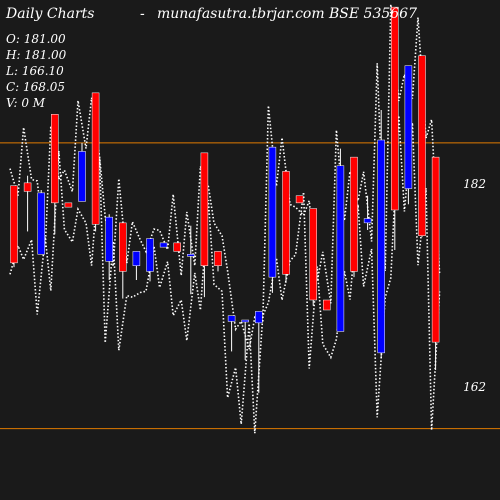 The height and width of the screenshot is (500, 500). I want to click on chart-title: Daily Charts, so click(50, 14).